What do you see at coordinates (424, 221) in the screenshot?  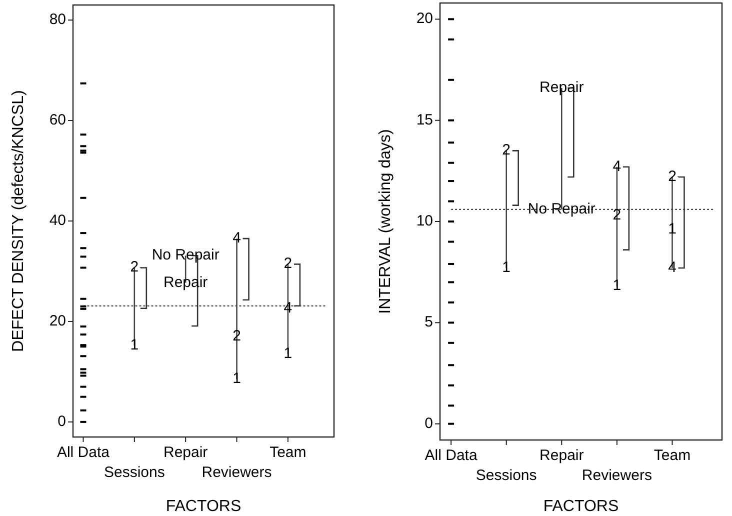 I see `y-tick-label: 10` at bounding box center [424, 221].